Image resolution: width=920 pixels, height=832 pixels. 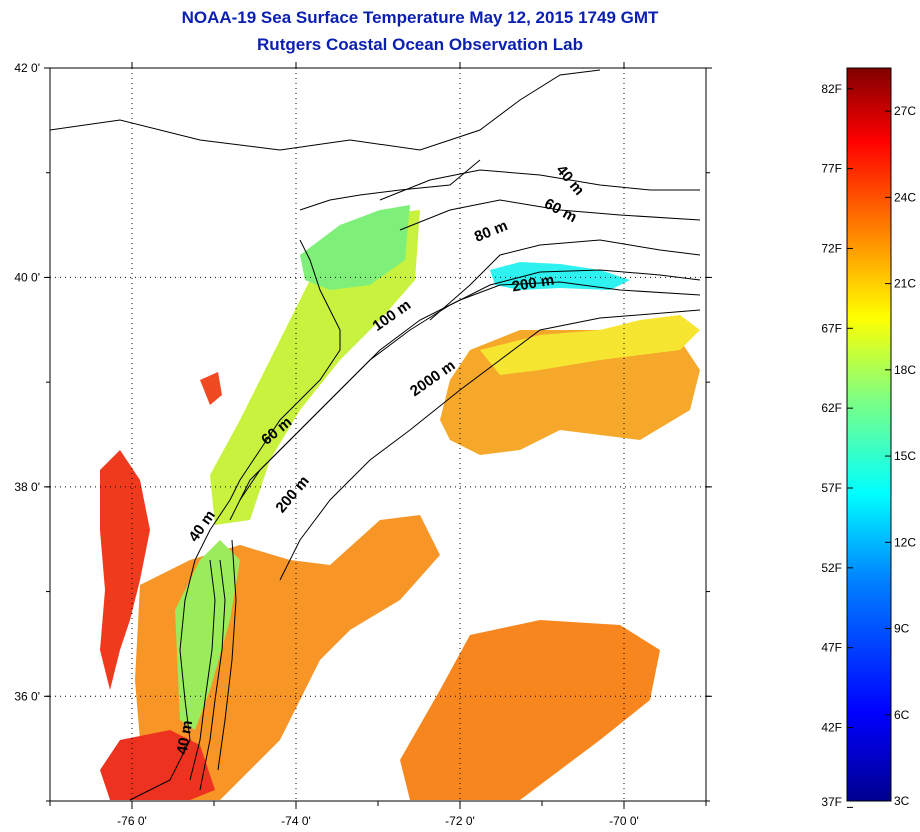 What do you see at coordinates (831, 408) in the screenshot?
I see `colorbar-f-label: 62F` at bounding box center [831, 408].